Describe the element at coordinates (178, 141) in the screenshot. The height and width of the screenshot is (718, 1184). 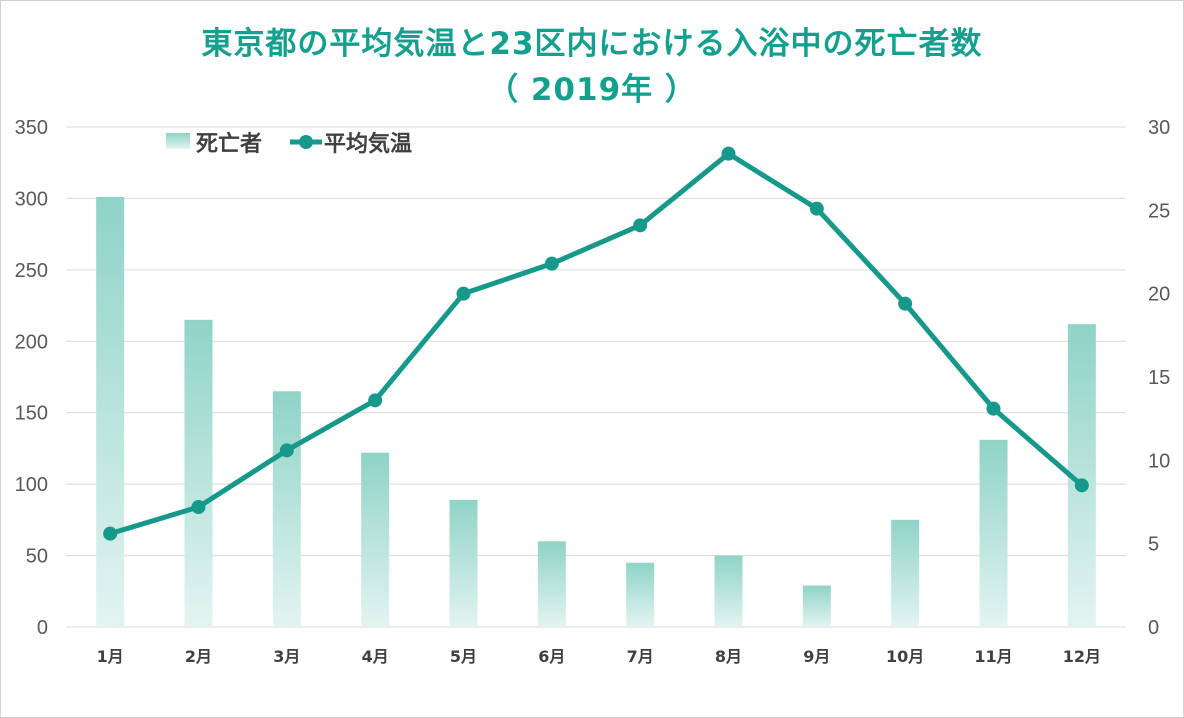
I see `legend-swatch-bar` at that location.